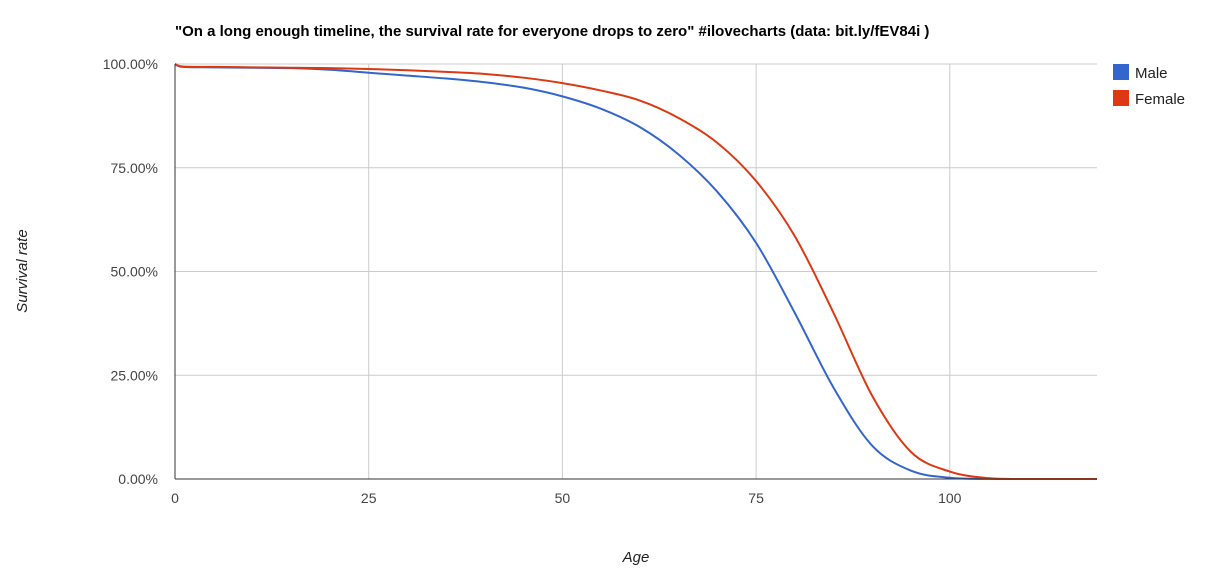 Image resolution: width=1219 pixels, height=582 pixels. What do you see at coordinates (1160, 99) in the screenshot?
I see `legend-label-female: Female` at bounding box center [1160, 99].